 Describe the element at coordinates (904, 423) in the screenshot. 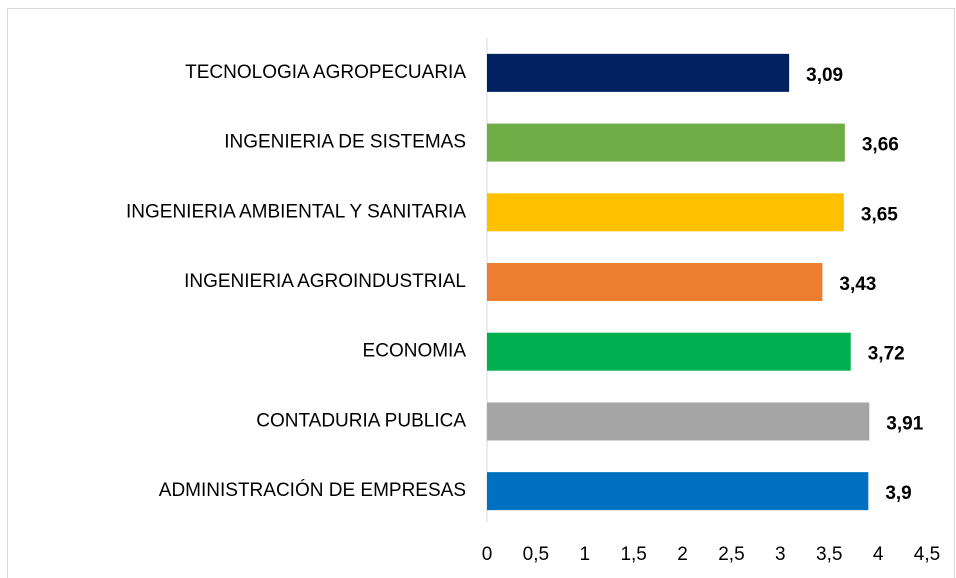

I see `data-label: 3,91` at that location.